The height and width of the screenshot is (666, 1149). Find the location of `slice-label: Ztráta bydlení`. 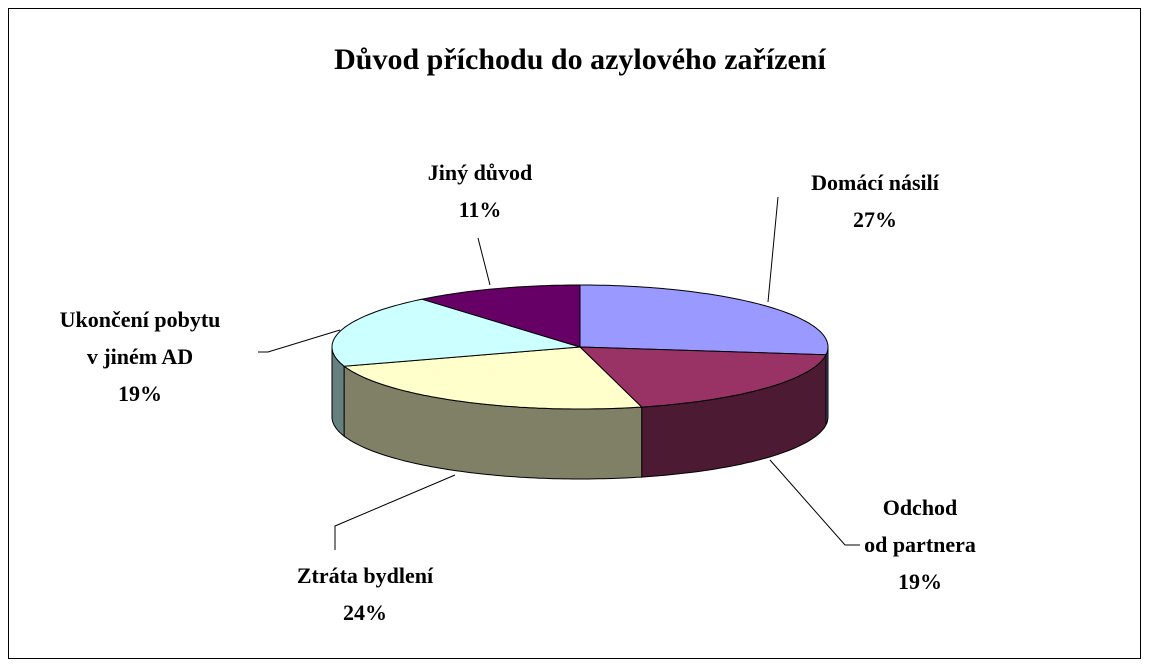

slice-label: Ztráta bydlení is located at coordinates (365, 575).